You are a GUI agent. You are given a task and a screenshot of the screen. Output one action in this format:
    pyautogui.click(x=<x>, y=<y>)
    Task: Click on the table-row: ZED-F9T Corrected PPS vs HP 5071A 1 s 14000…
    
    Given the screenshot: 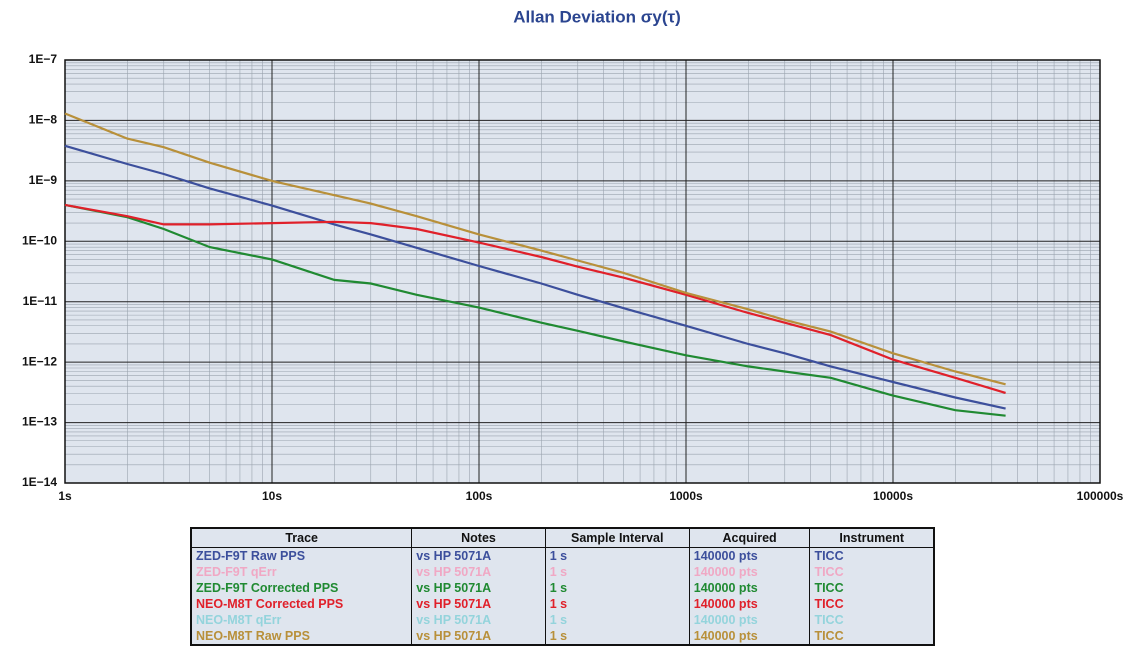 What is the action you would take?
    pyautogui.click(x=562, y=588)
    